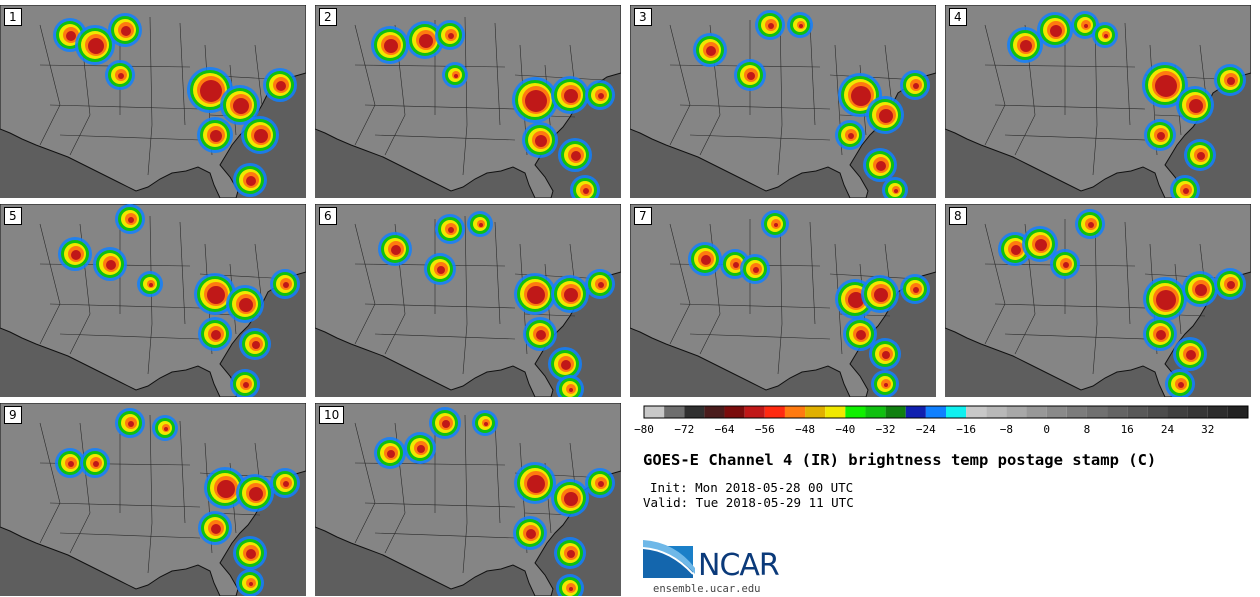  What do you see at coordinates (643, 216) in the screenshot?
I see `panel-number-label: 7` at bounding box center [643, 216].